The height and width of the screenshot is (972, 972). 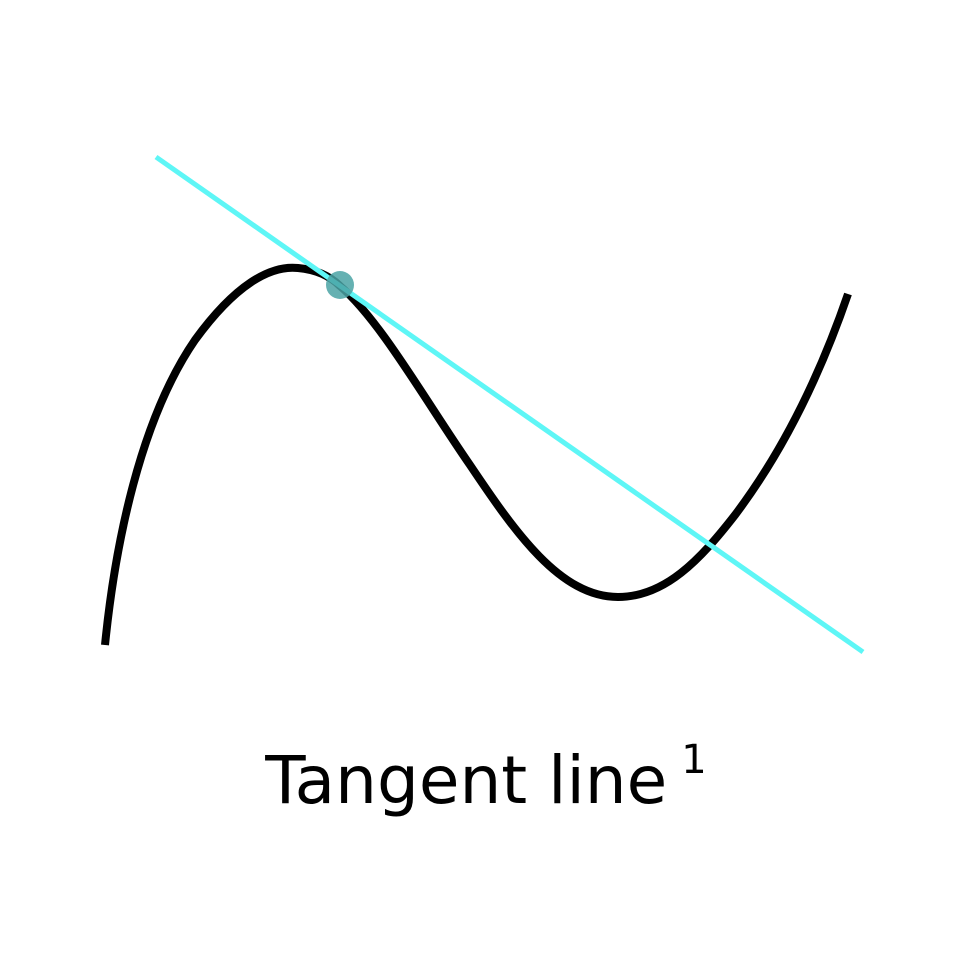 I want to click on caption-text: Tangent line, so click(x=466, y=780).